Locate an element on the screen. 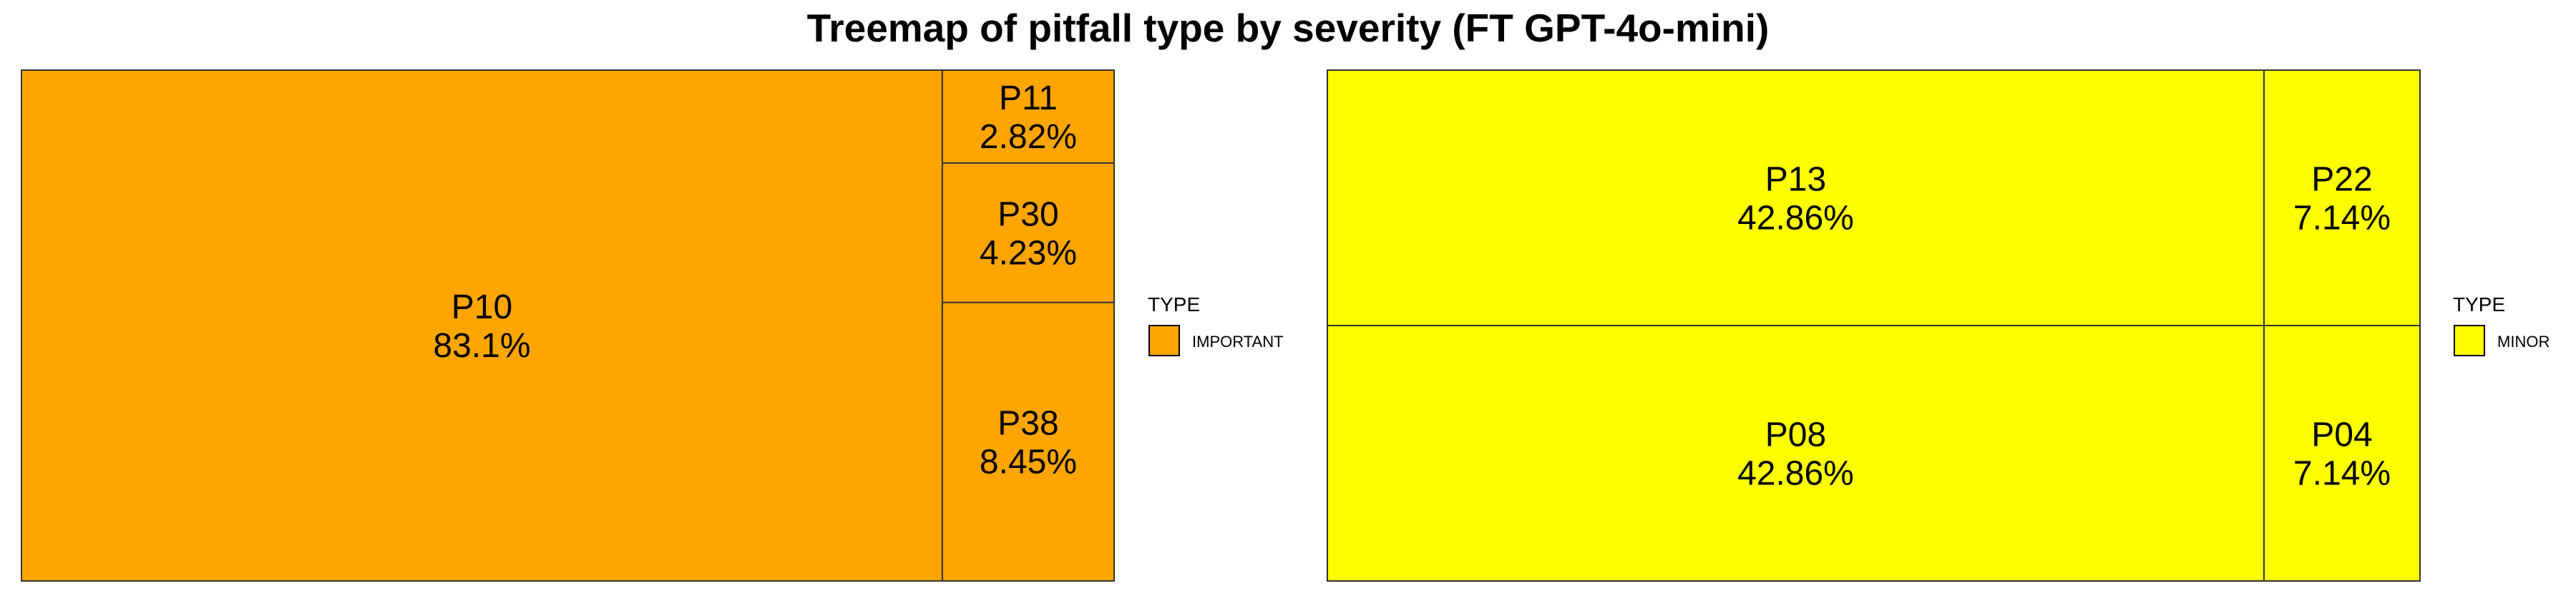 The height and width of the screenshot is (601, 2576). tile-label: P08 is located at coordinates (1796, 435).